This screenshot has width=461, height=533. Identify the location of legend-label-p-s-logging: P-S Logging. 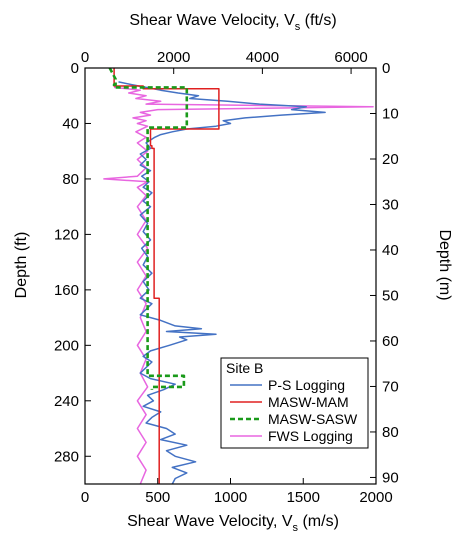
(306, 385).